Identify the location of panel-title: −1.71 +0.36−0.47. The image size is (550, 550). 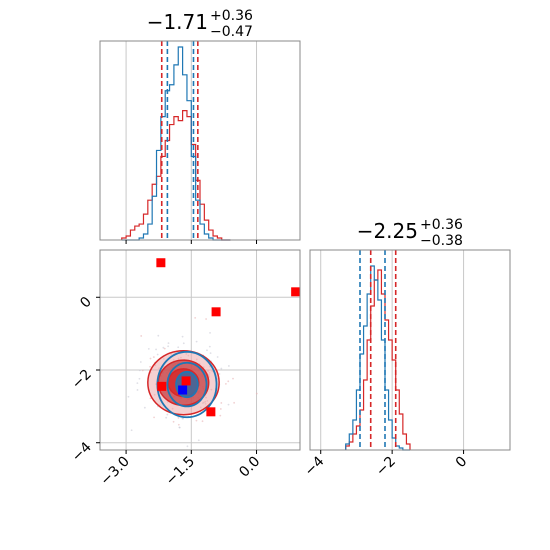
(200, 24).